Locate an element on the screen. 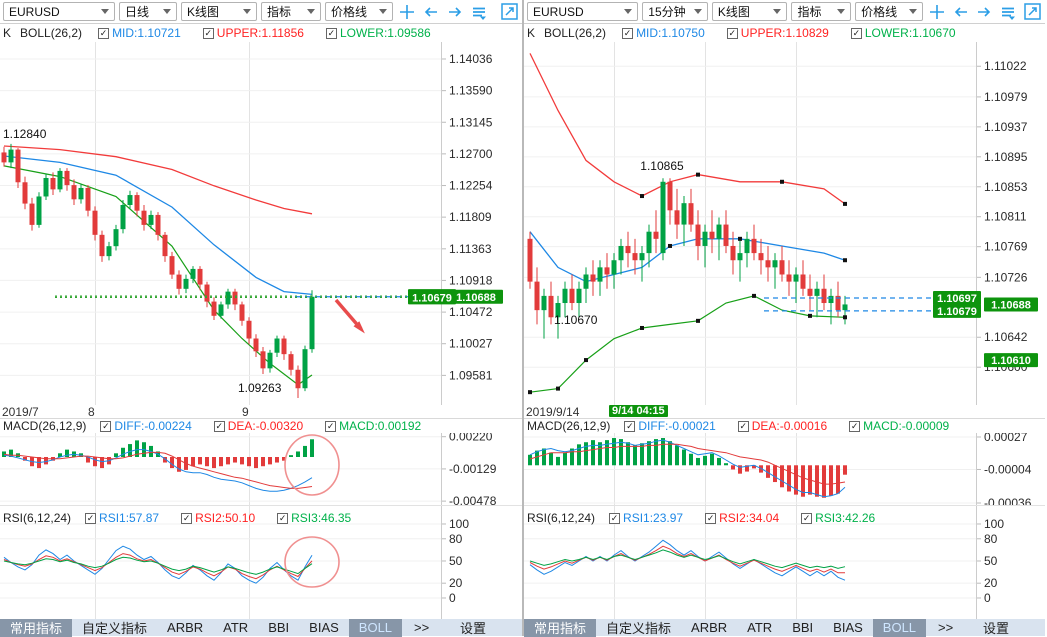 The image size is (1047, 637). svg-text: 1.10895 is located at coordinates (1006, 157).